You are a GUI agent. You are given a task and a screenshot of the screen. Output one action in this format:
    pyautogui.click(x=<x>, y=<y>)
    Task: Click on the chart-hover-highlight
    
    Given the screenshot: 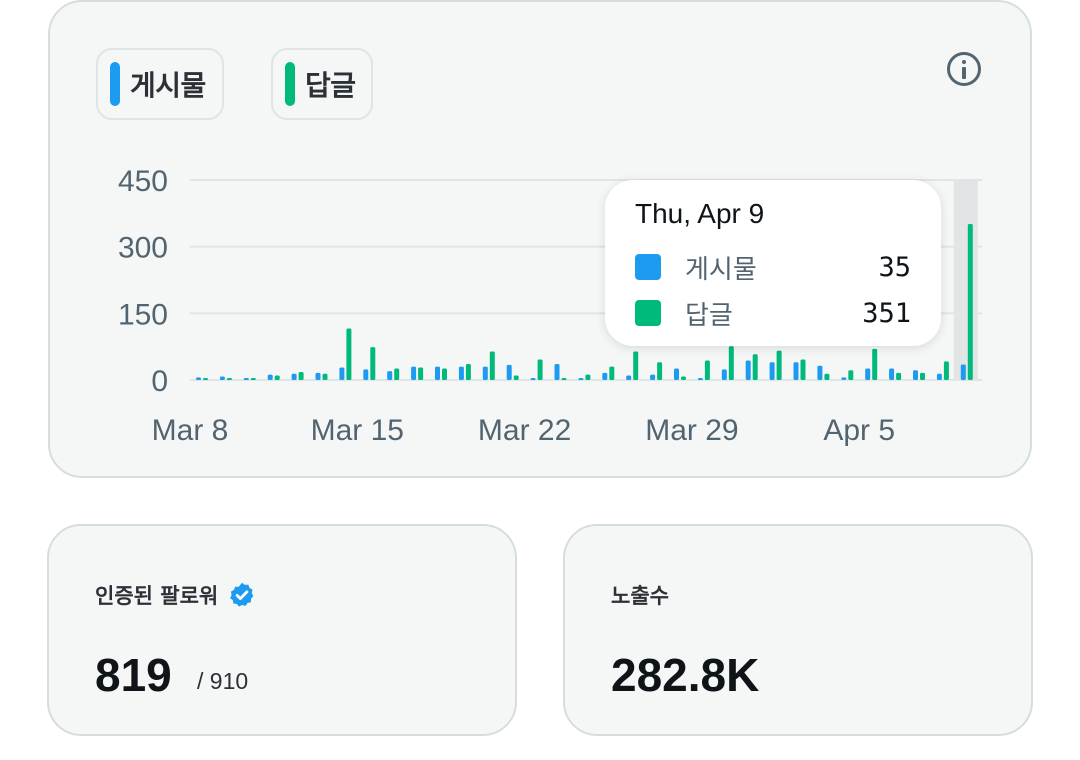 What is the action you would take?
    pyautogui.click(x=965, y=280)
    